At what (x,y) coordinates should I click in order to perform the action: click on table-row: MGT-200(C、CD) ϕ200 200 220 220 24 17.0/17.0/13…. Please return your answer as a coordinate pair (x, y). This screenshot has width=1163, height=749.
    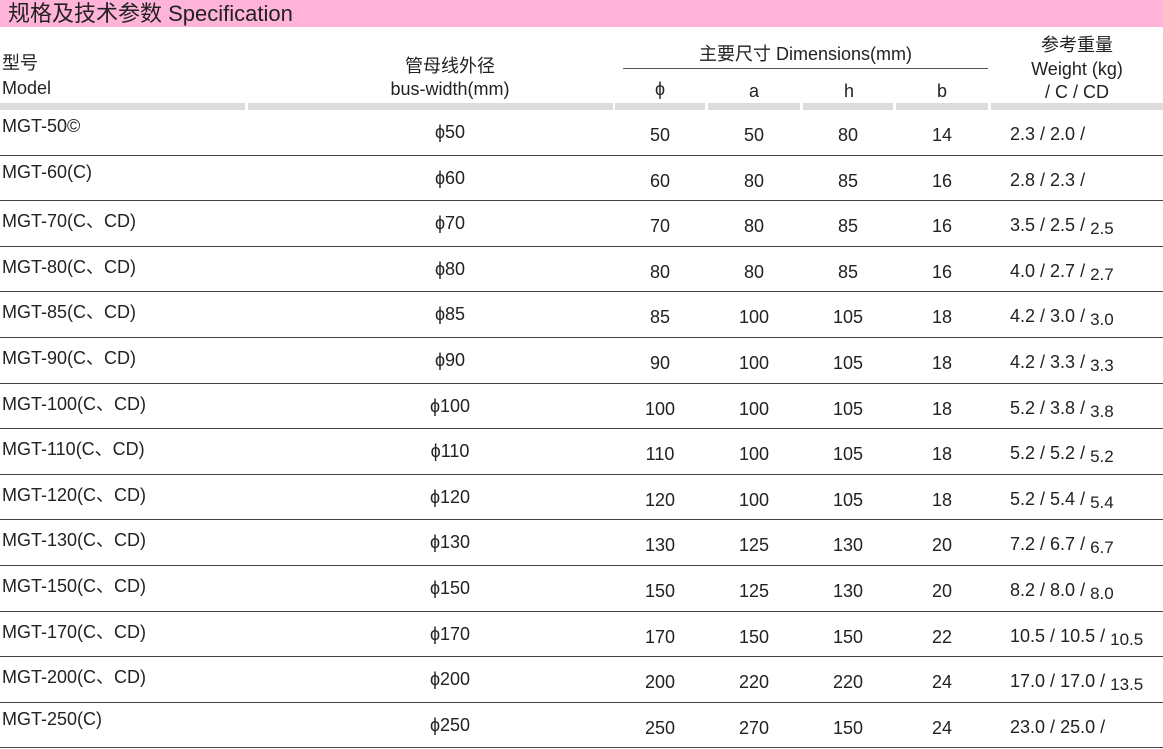
    Looking at the image, I should click on (581, 680).